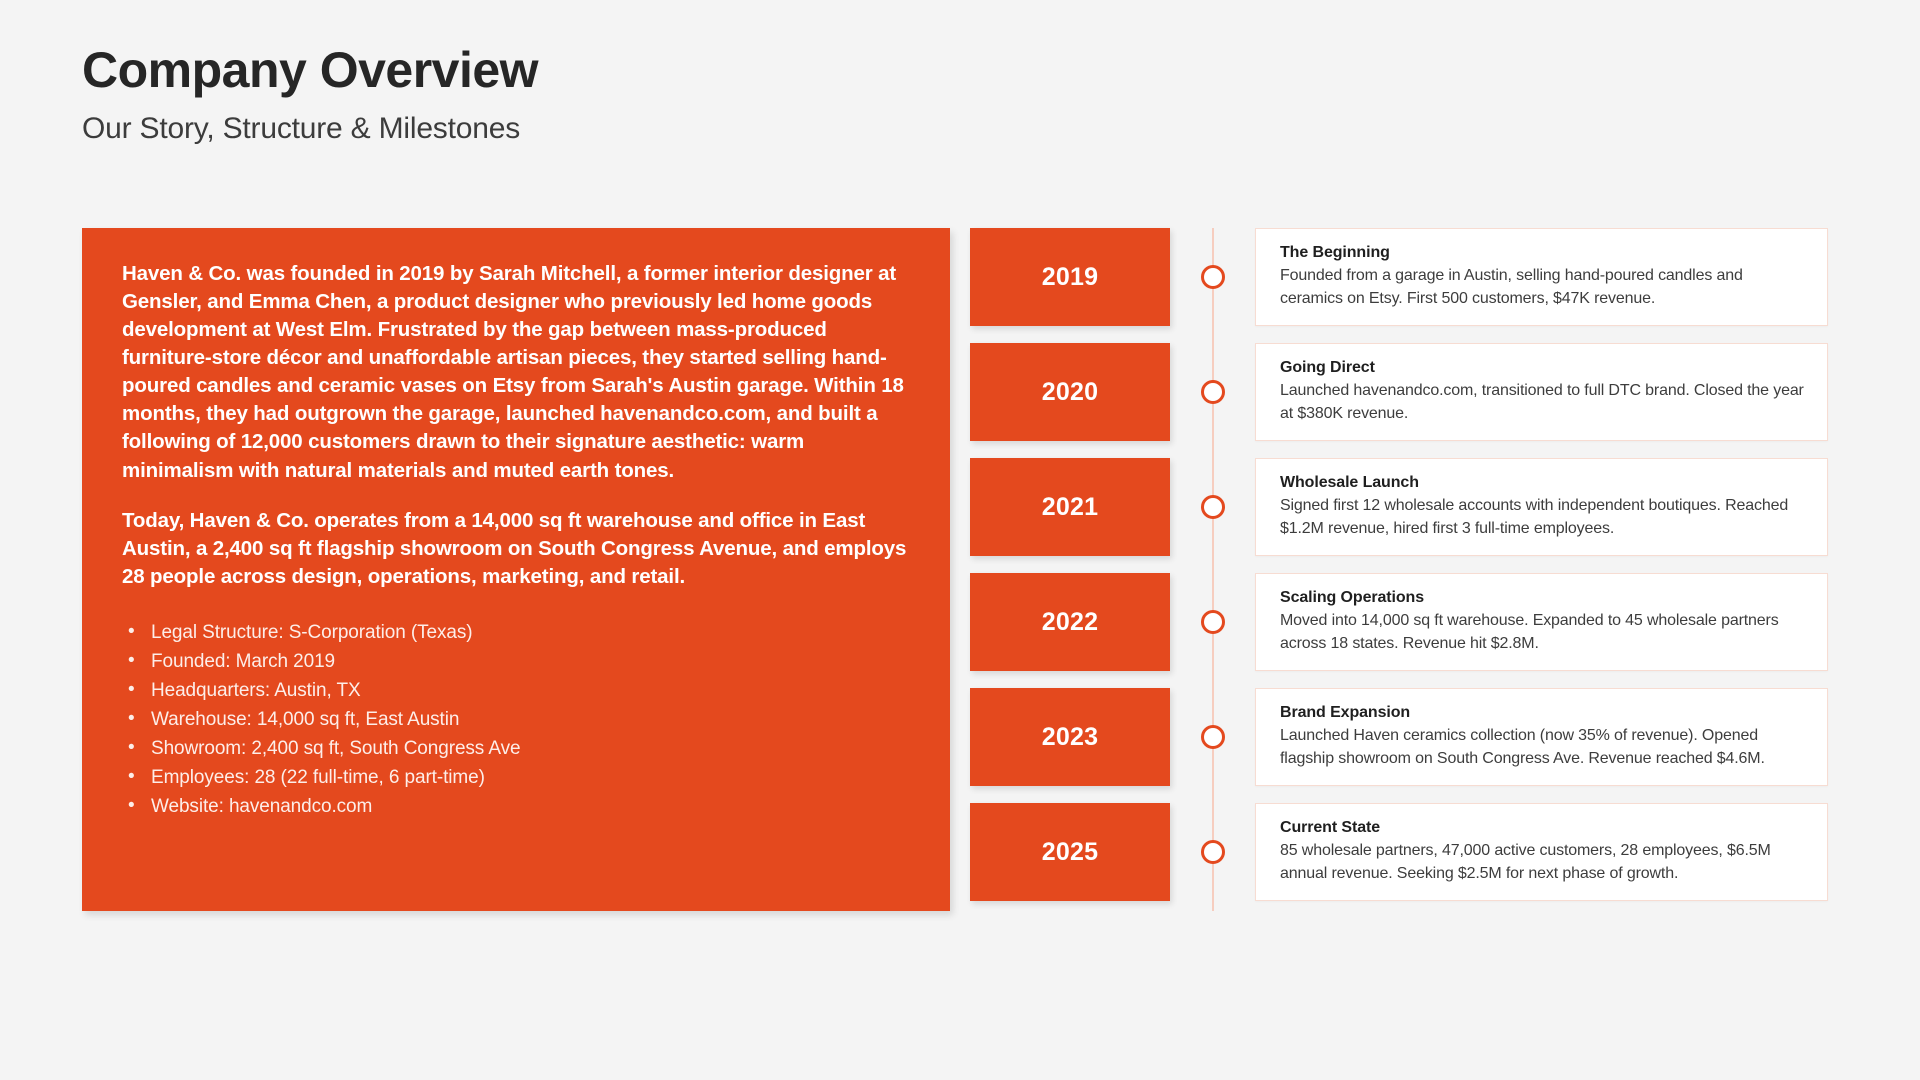 This screenshot has width=1920, height=1080. I want to click on timeline-line, so click(1213, 569).